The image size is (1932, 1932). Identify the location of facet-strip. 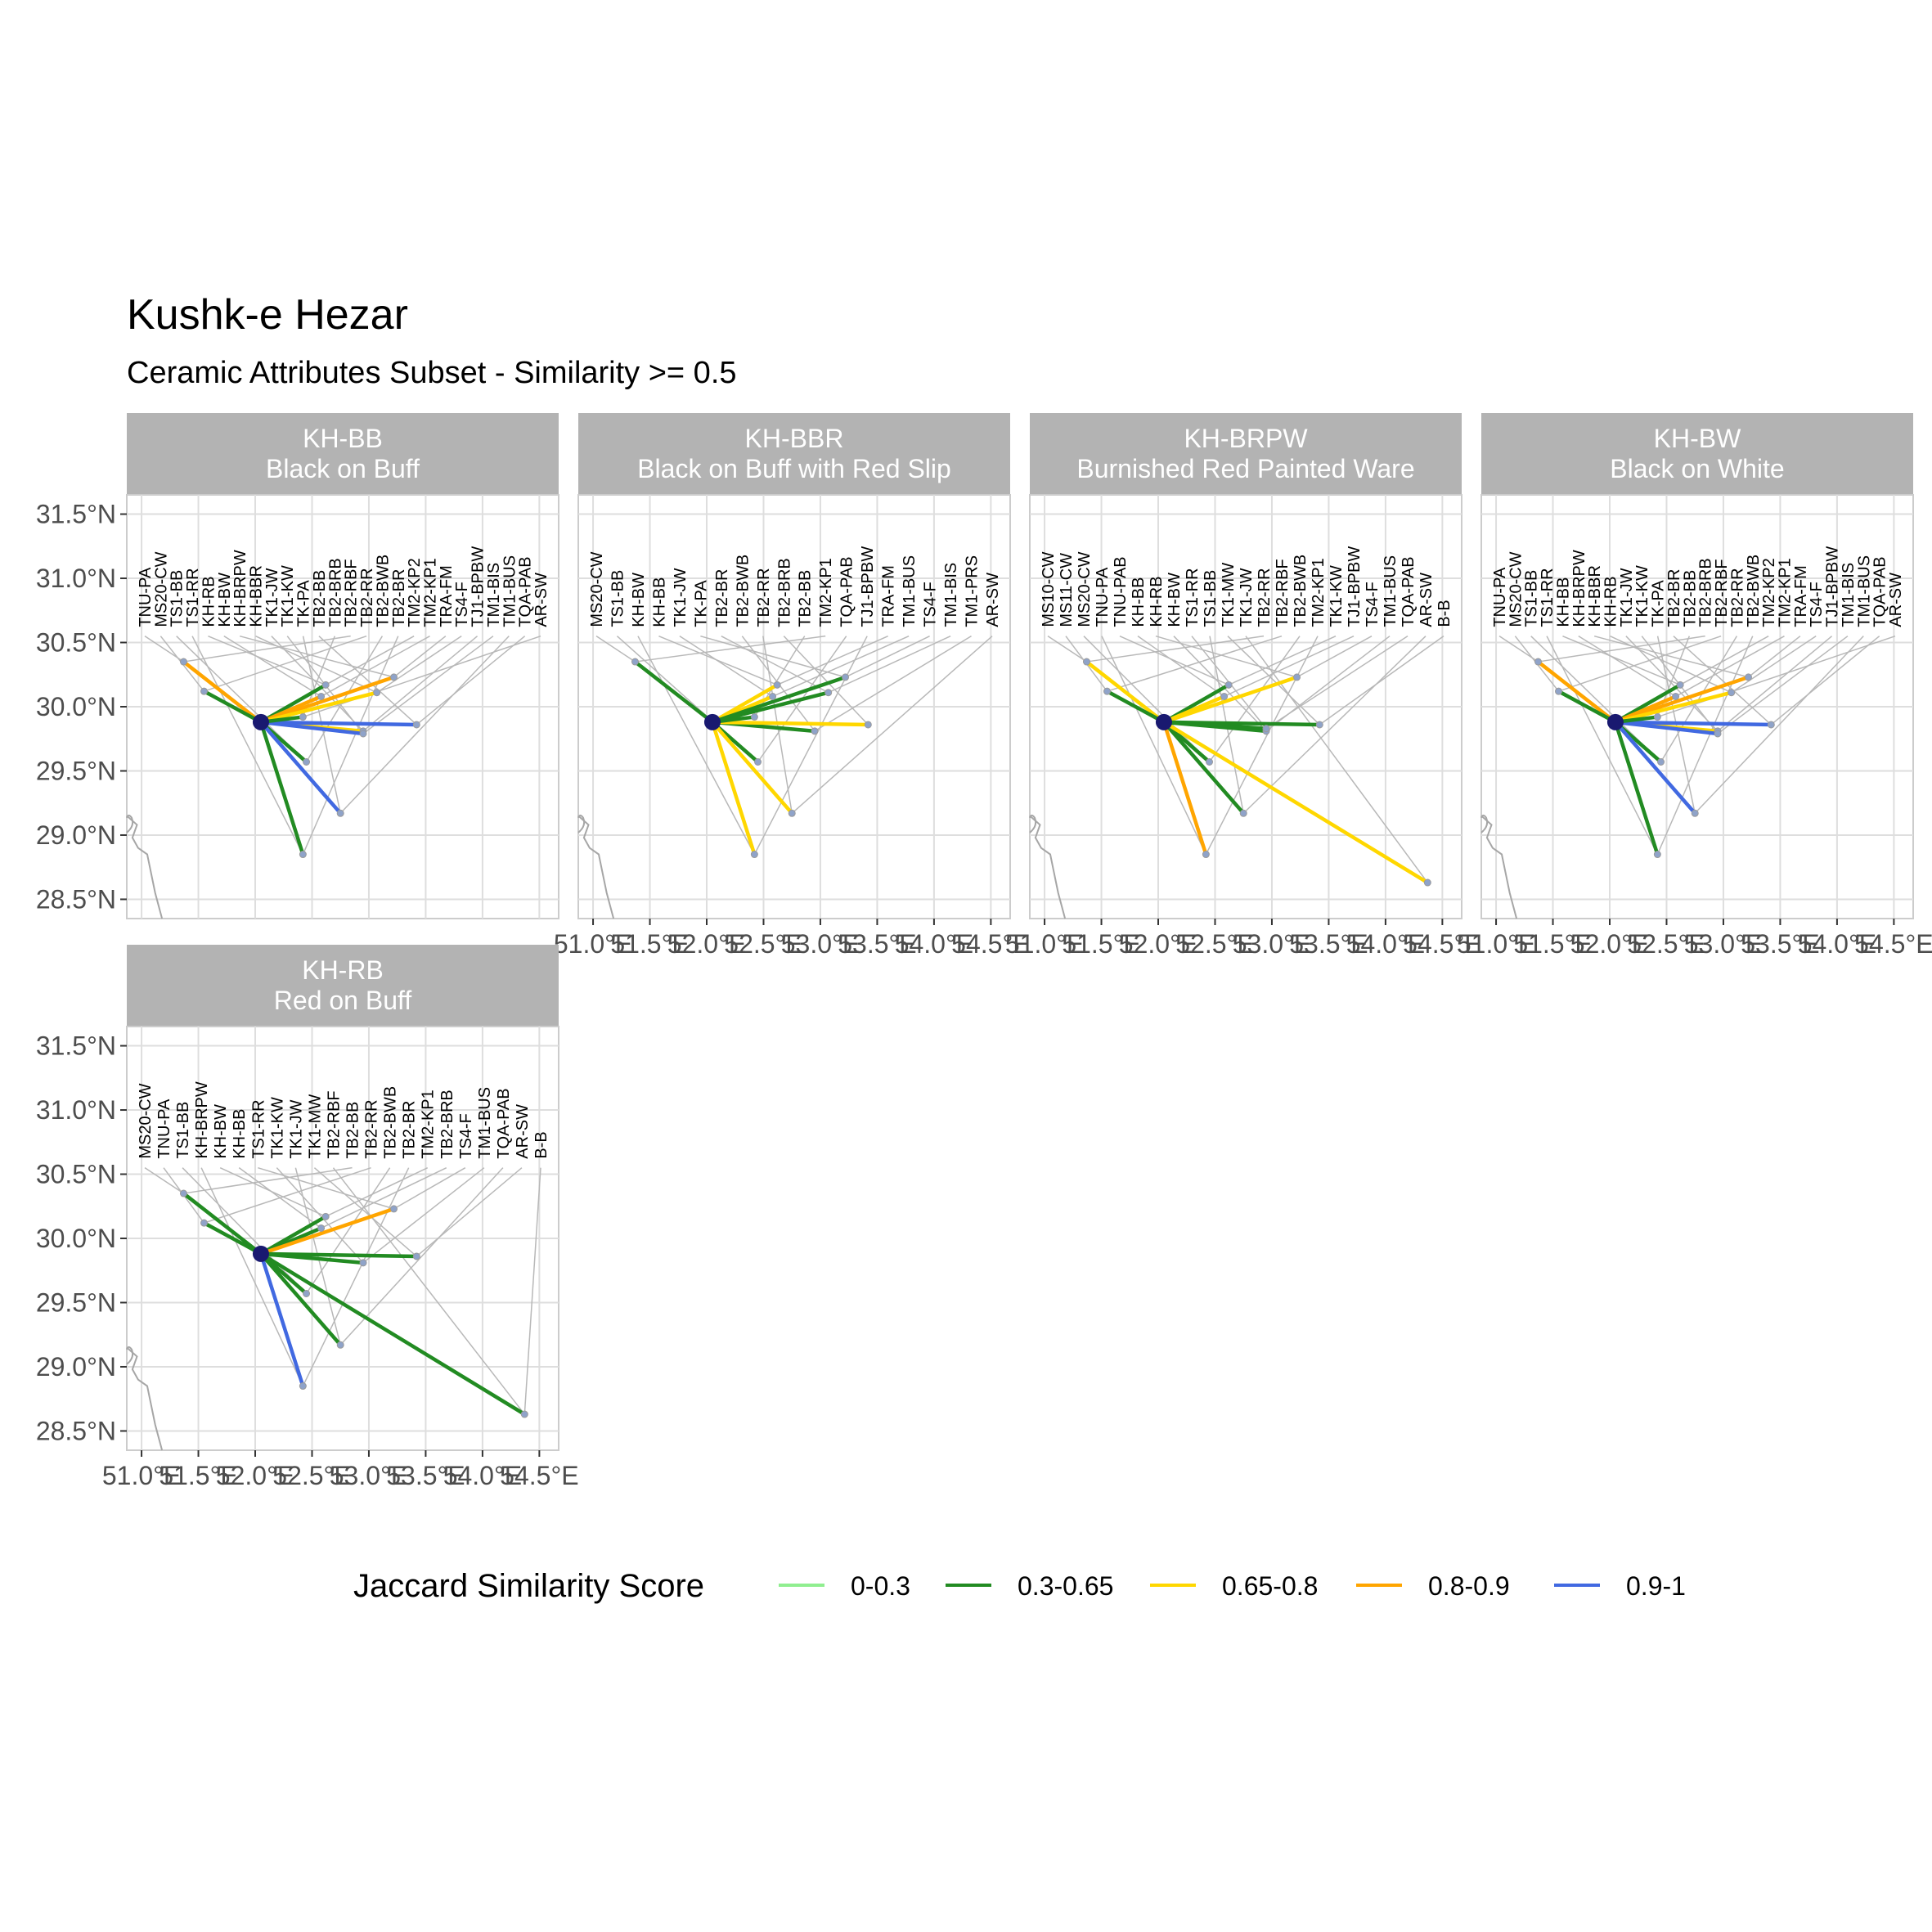
(1246, 454).